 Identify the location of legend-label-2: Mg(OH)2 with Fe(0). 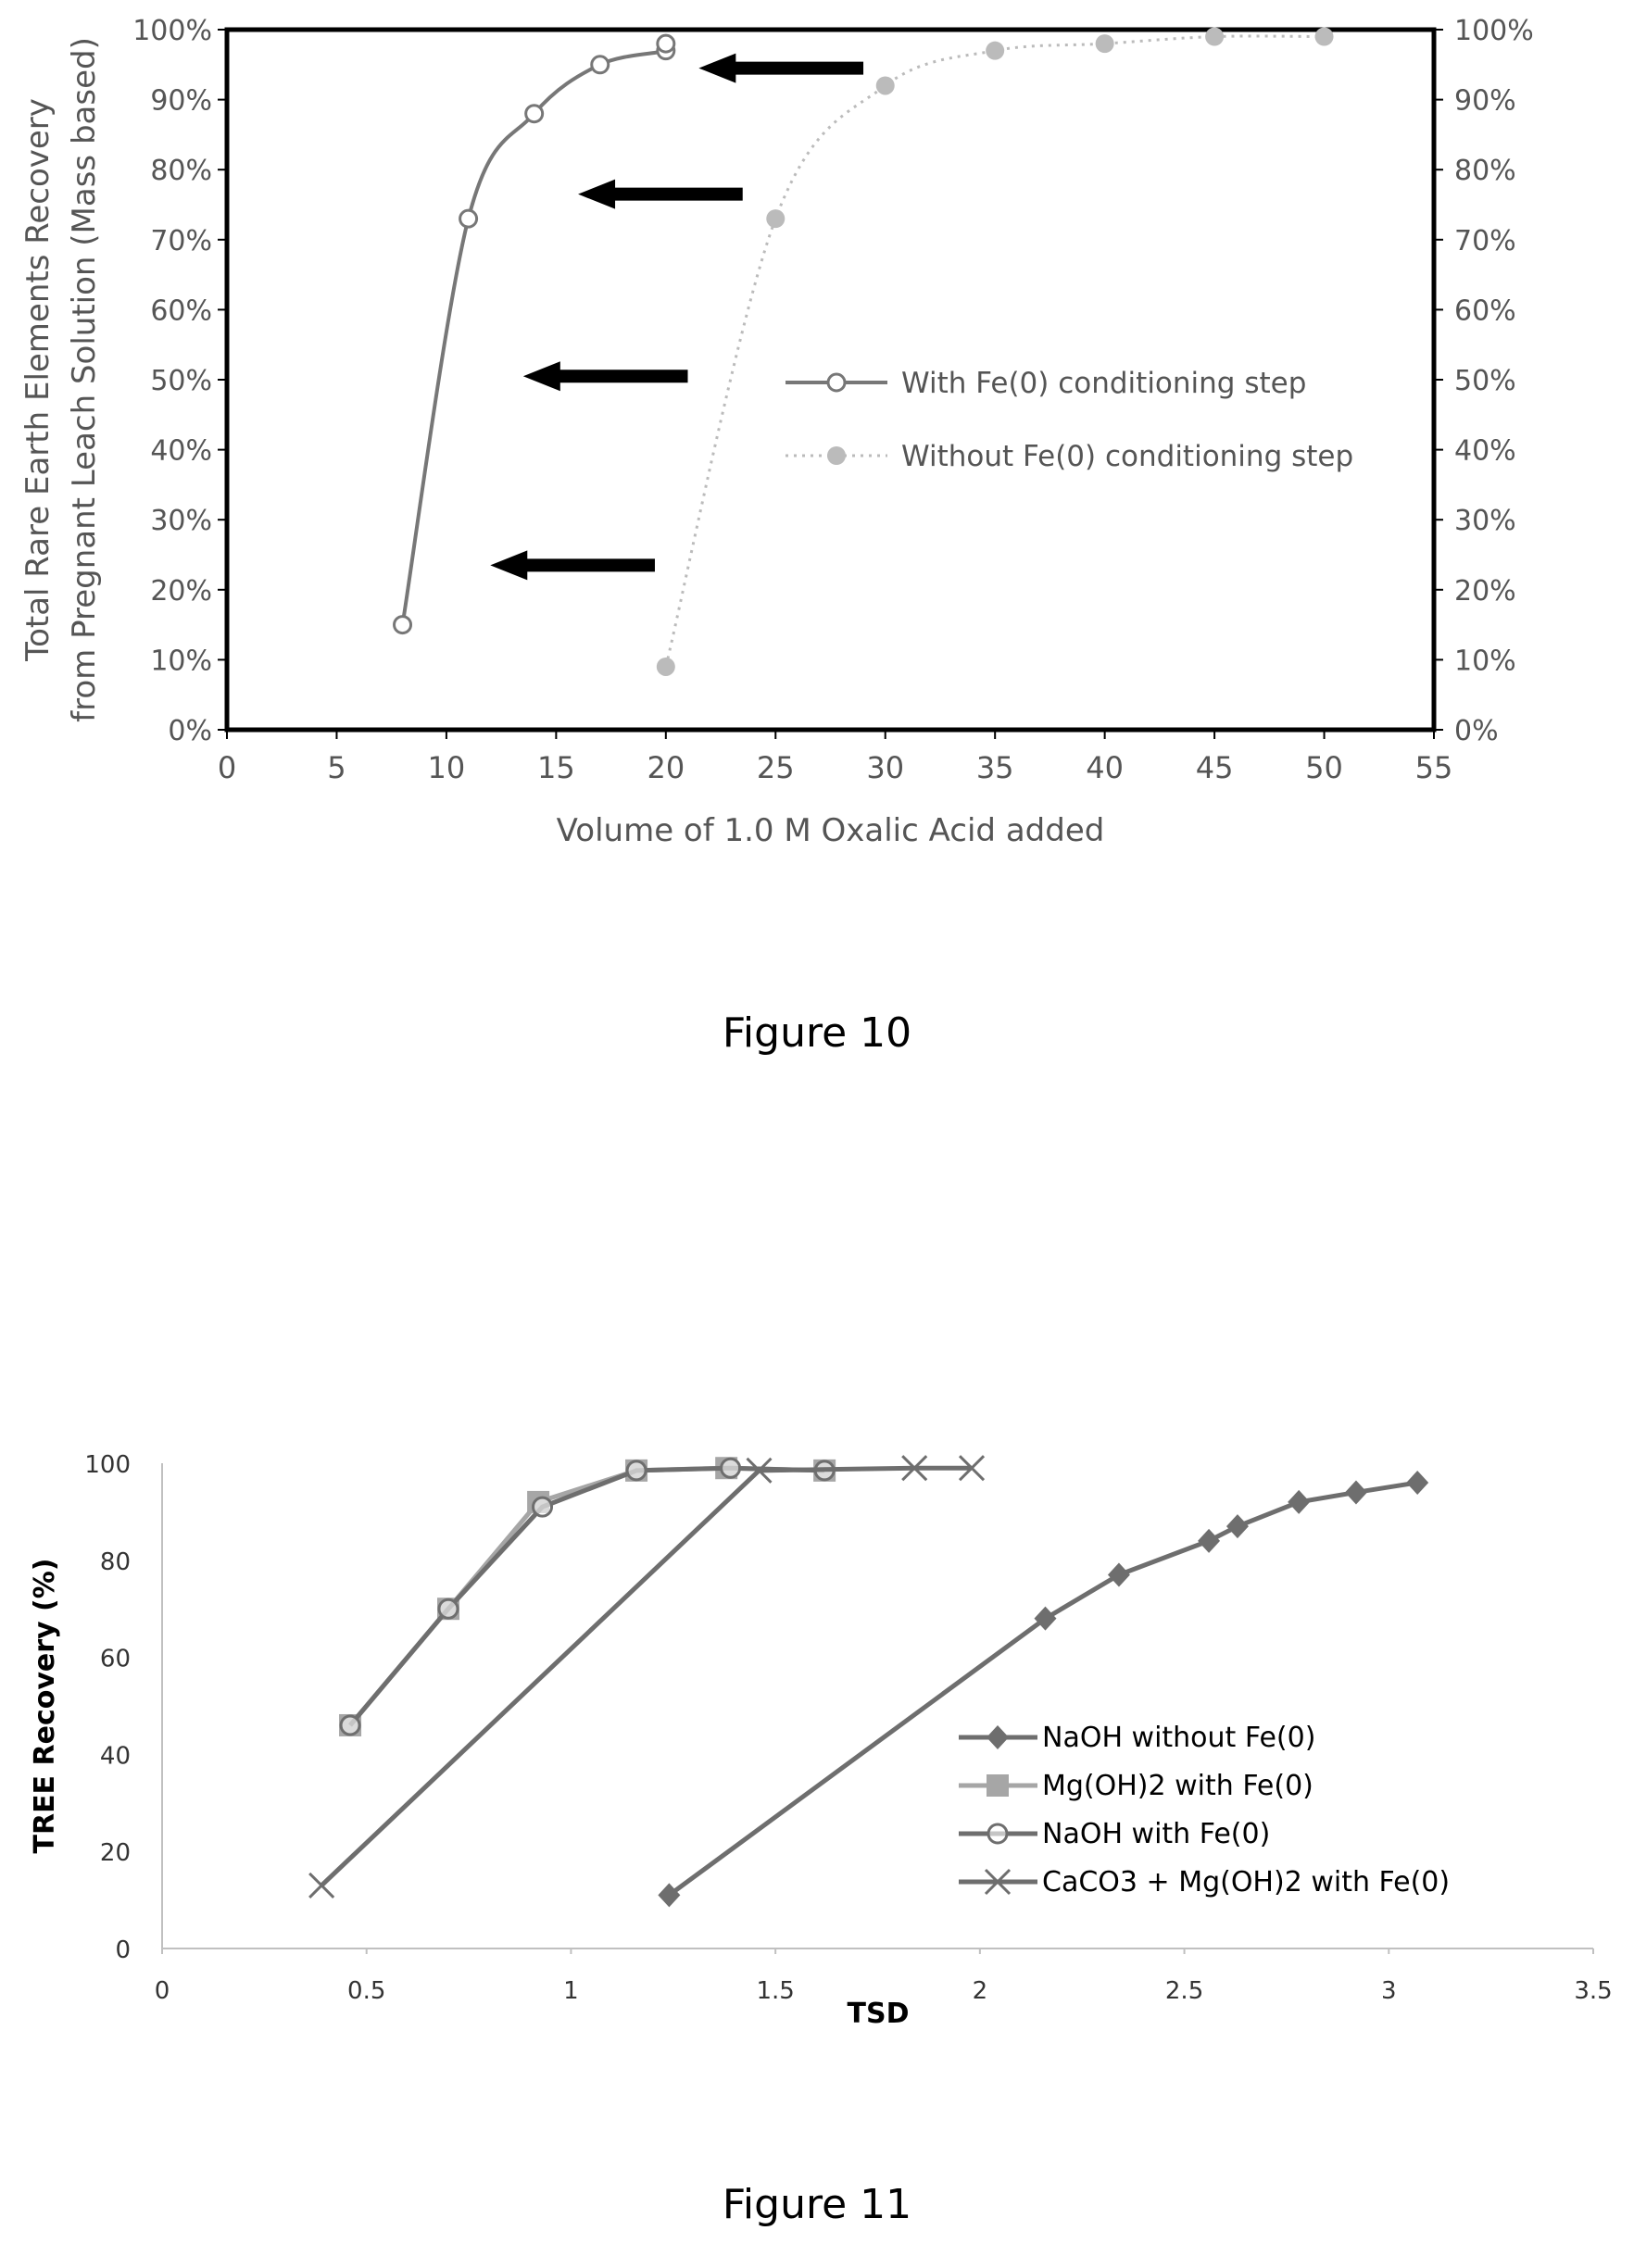
(1177, 1786).